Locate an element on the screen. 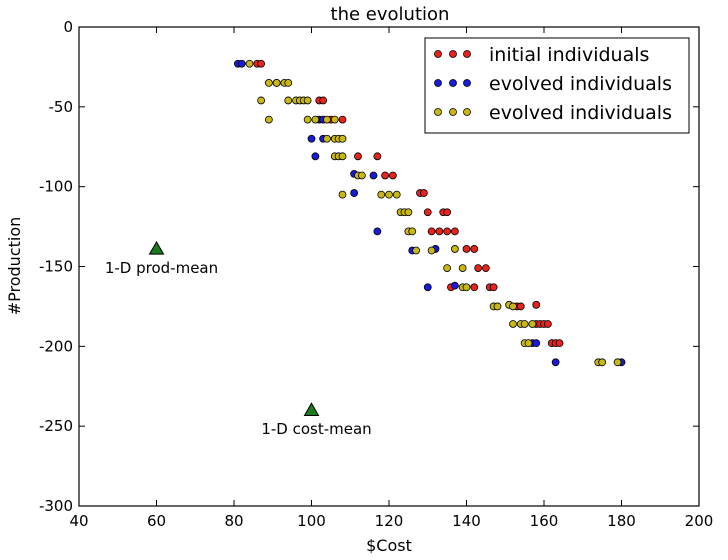 This screenshot has width=728, height=560. x-tick-label: 140 is located at coordinates (466, 521).